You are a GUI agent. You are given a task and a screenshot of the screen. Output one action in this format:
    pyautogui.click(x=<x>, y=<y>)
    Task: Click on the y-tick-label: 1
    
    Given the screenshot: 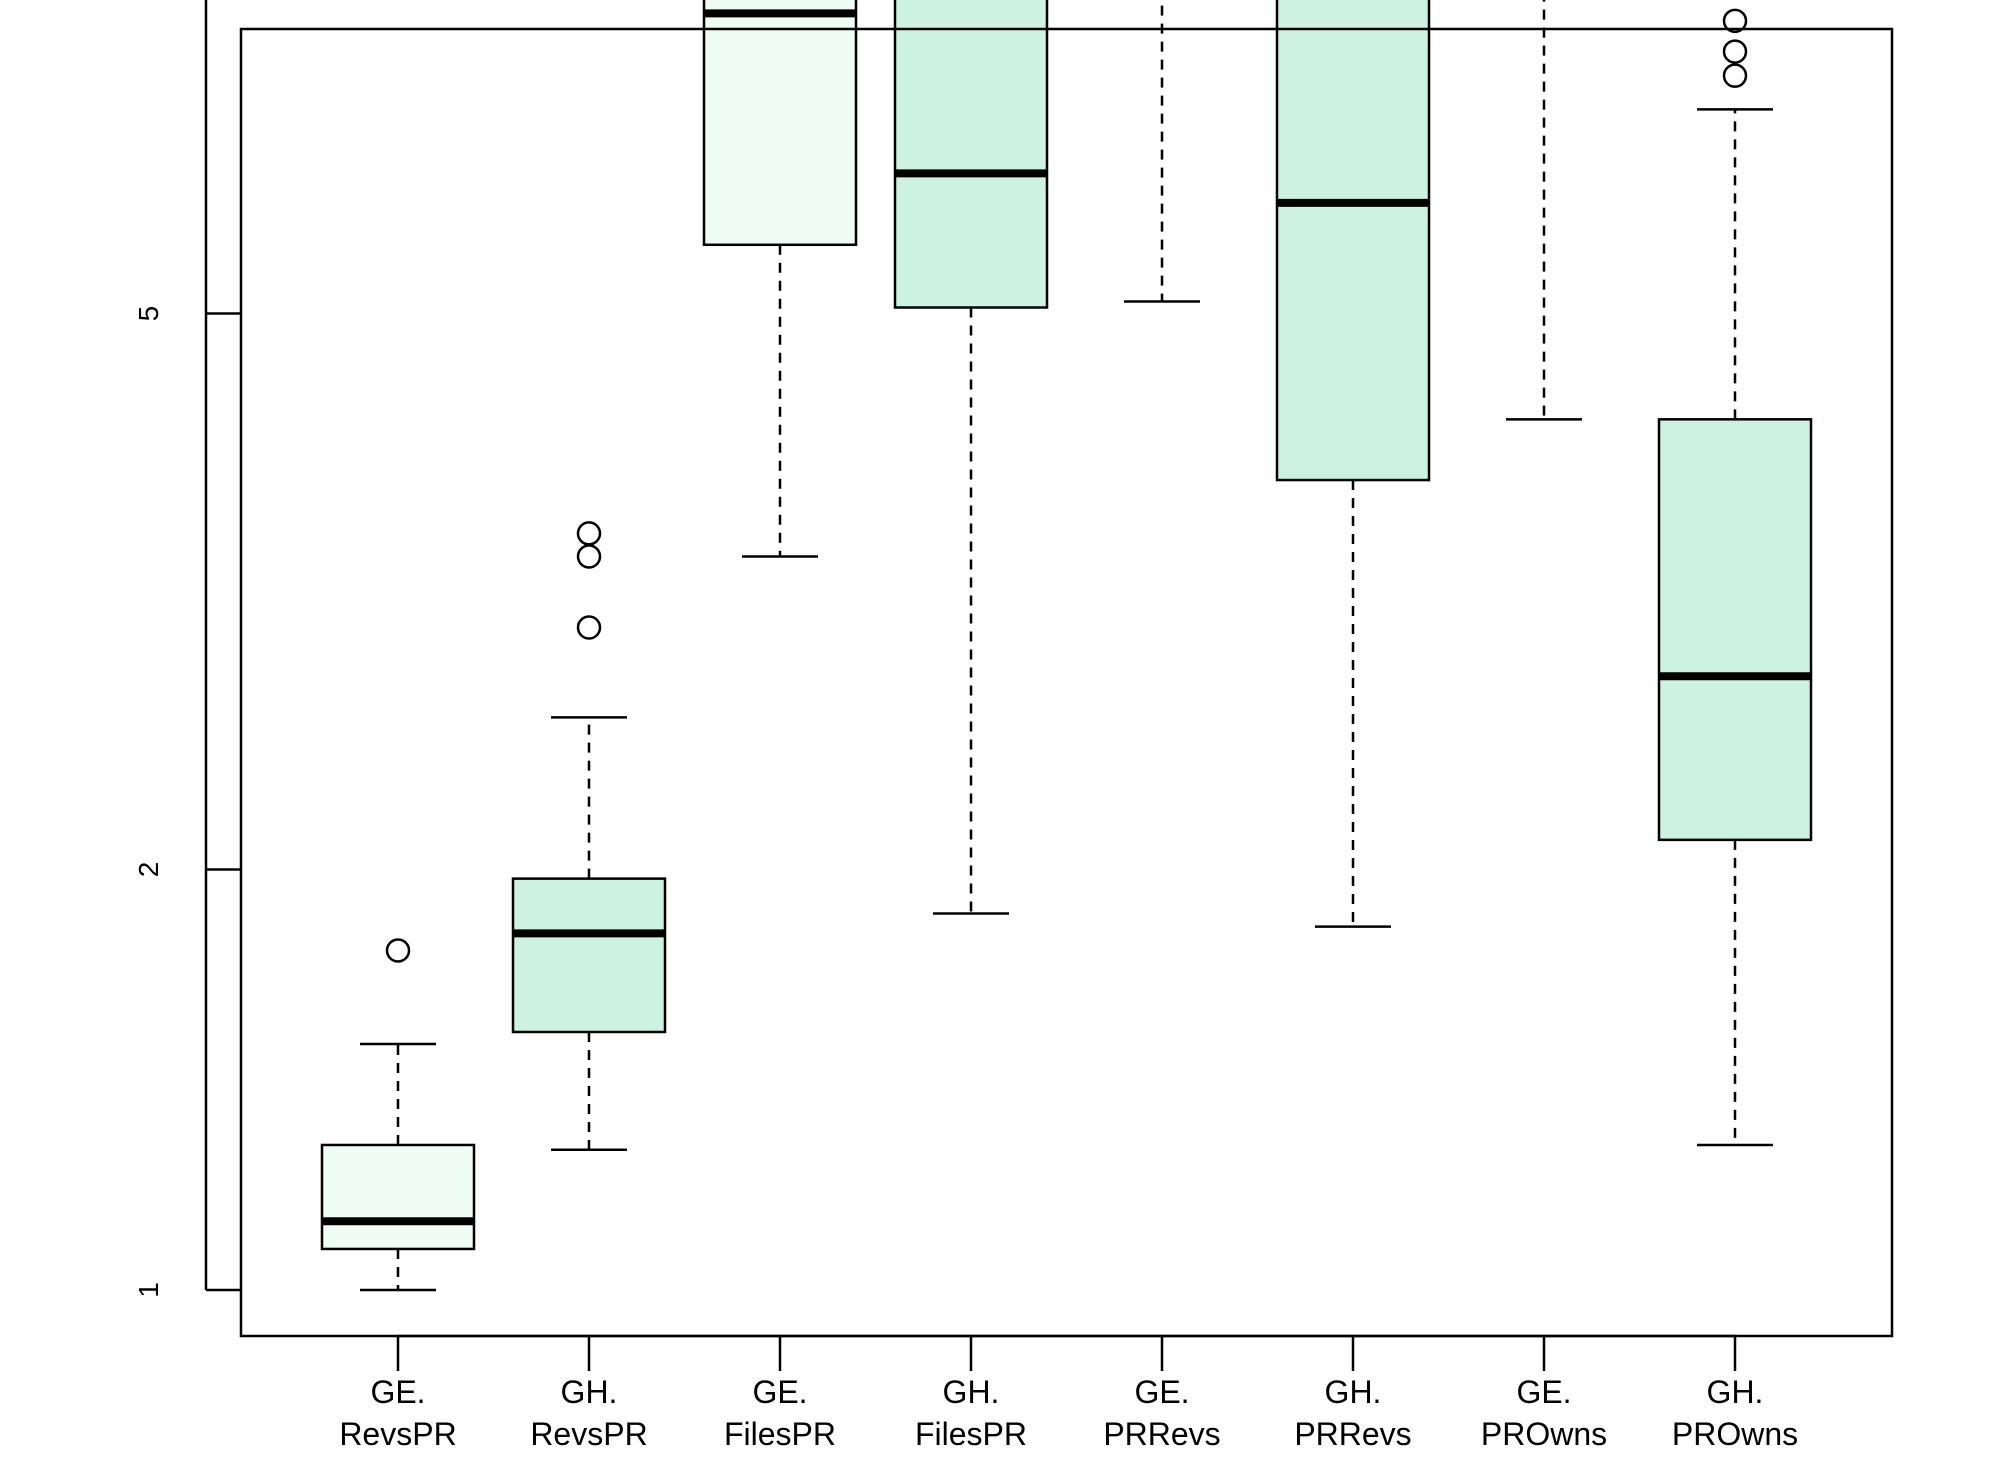 What is the action you would take?
    pyautogui.click(x=148, y=1290)
    